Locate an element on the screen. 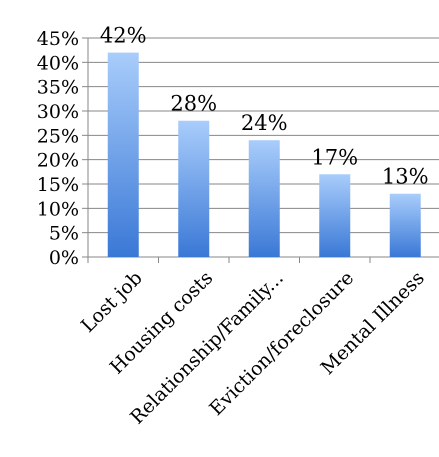 This screenshot has height=457, width=439. y-tick-label: 15% is located at coordinates (58, 185).